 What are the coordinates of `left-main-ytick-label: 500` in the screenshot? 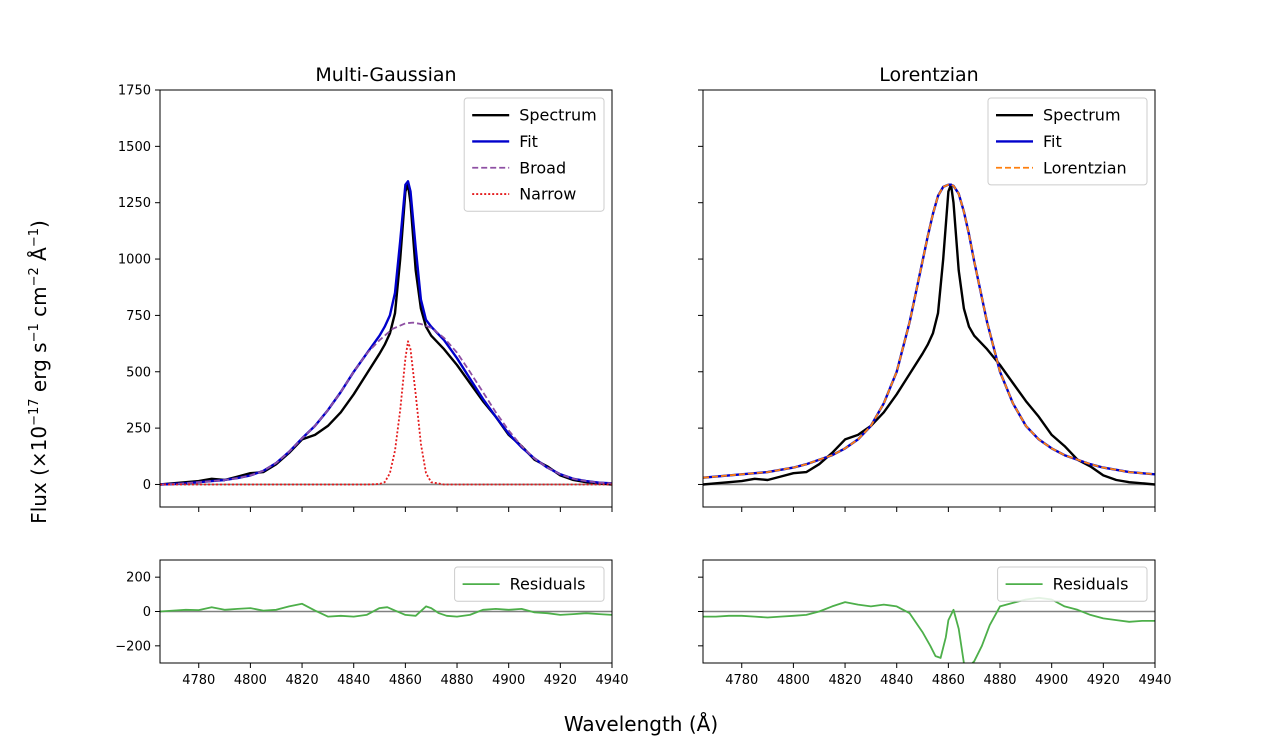 It's located at (138, 372).